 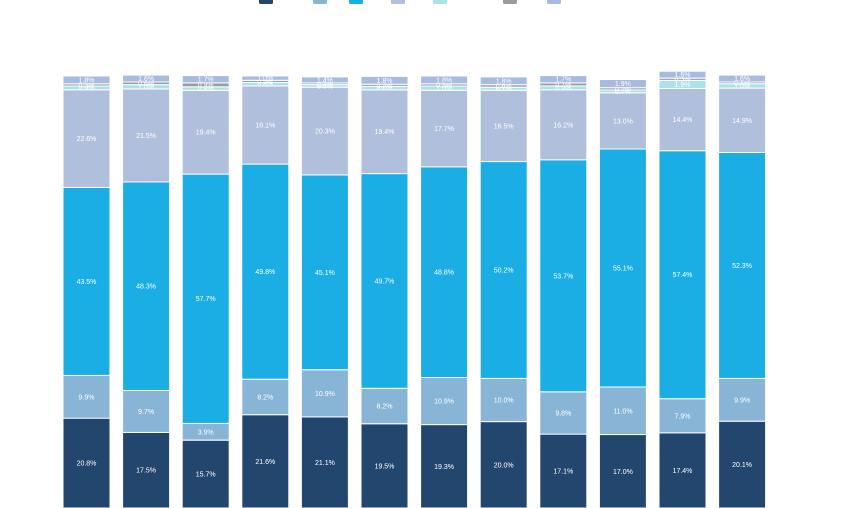 What do you see at coordinates (385, 407) in the screenshot?
I see `data-label: 8.2%` at bounding box center [385, 407].